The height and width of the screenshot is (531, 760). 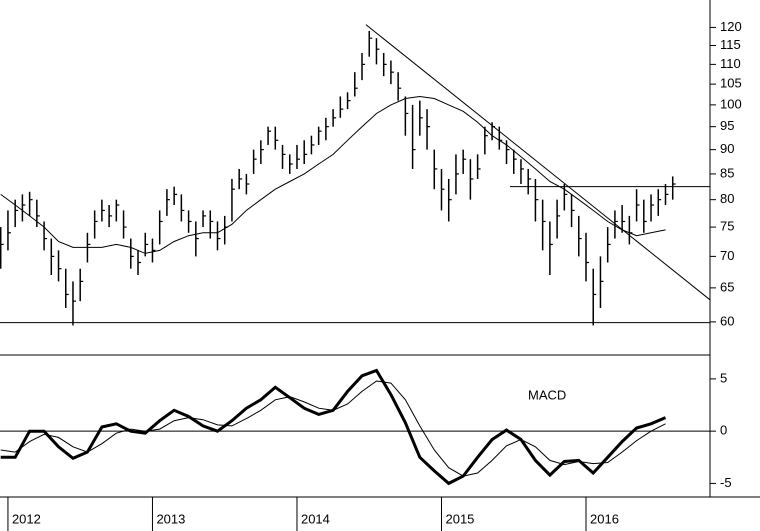 What do you see at coordinates (723, 430) in the screenshot?
I see `y-tick-label: 0` at bounding box center [723, 430].